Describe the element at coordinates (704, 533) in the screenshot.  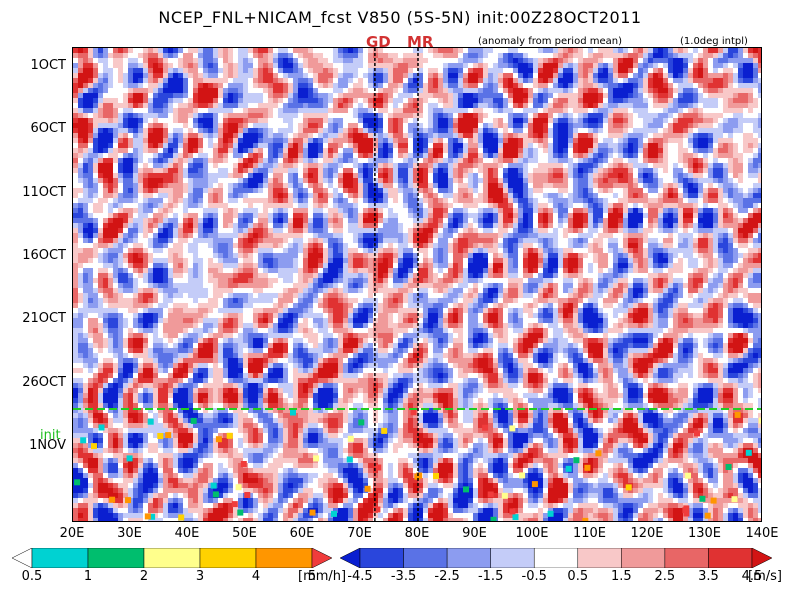
I see `x-tick-label: 130E` at that location.